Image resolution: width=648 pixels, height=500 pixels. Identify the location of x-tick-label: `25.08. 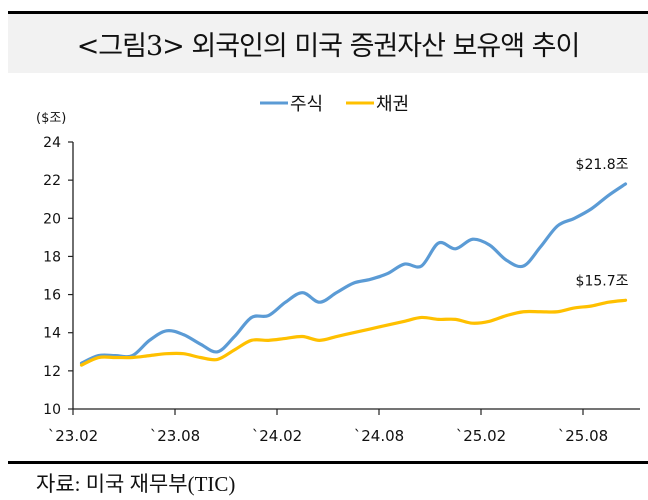
(583, 436).